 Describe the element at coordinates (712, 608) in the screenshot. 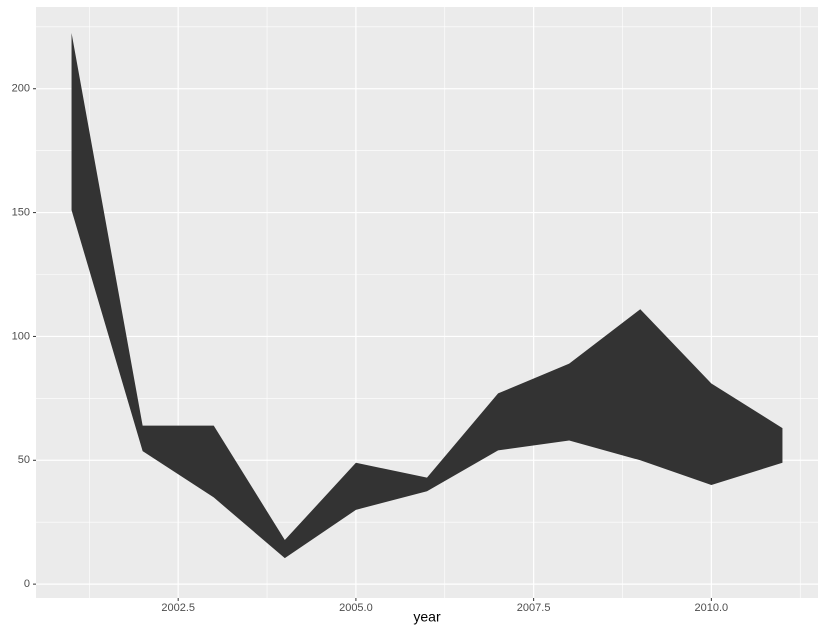

I see `x-tick-label: 2010.0` at that location.